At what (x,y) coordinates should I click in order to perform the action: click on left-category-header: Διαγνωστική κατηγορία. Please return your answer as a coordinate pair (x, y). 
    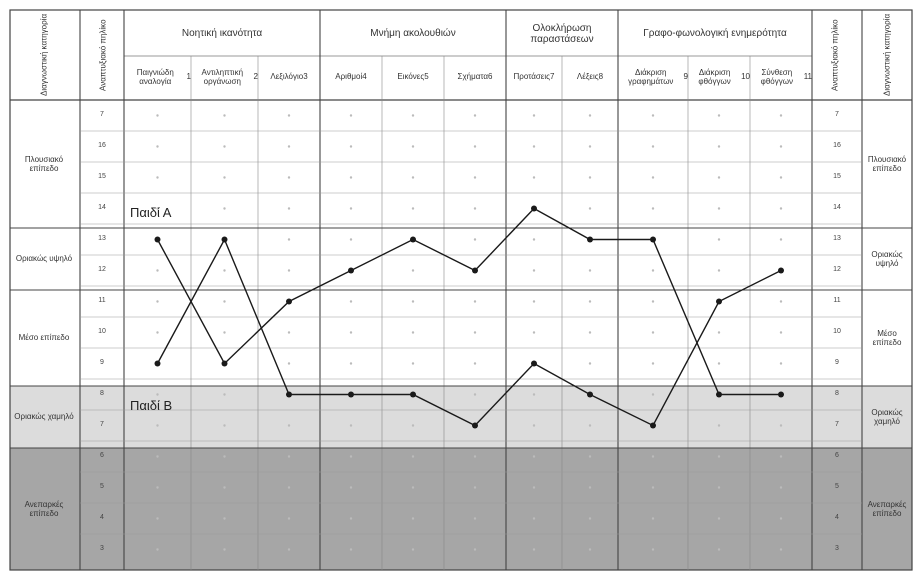
    Looking at the image, I should click on (44, 55).